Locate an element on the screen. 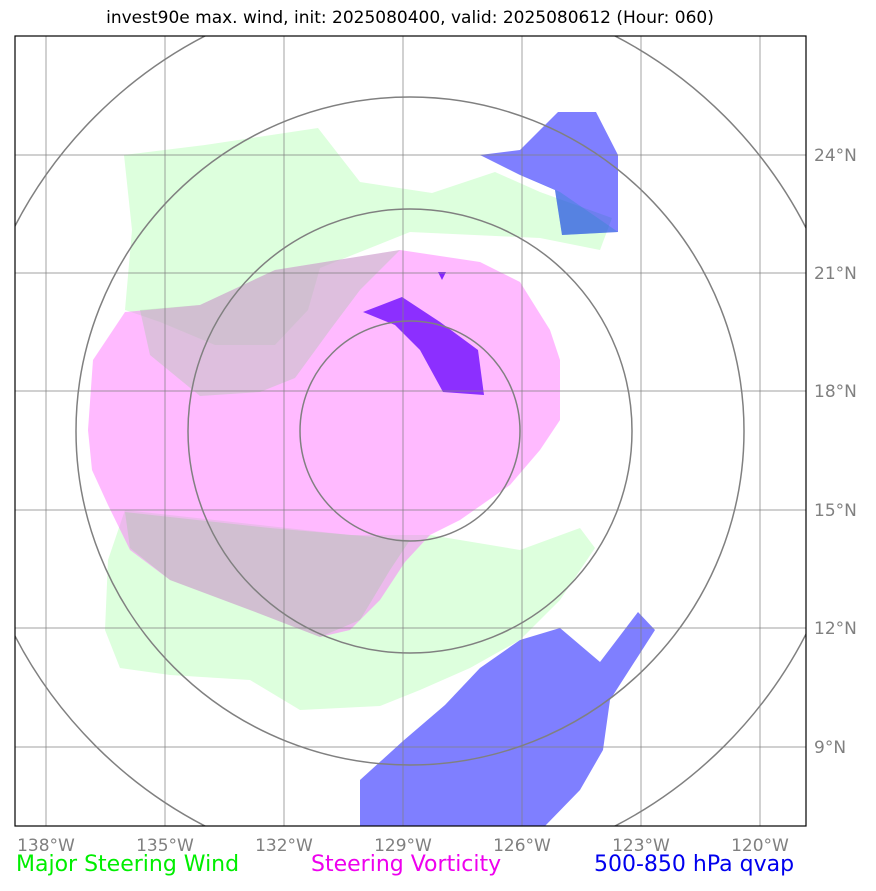  lat-label: 21°N is located at coordinates (835, 274).